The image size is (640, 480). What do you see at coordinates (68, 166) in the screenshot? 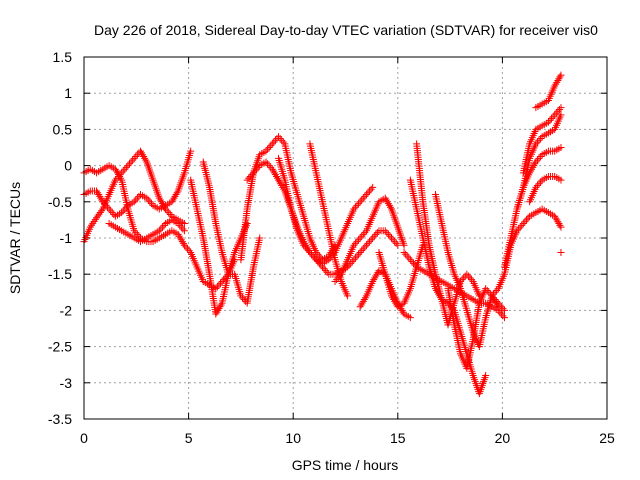
I see `y-tick-label: 0` at bounding box center [68, 166].